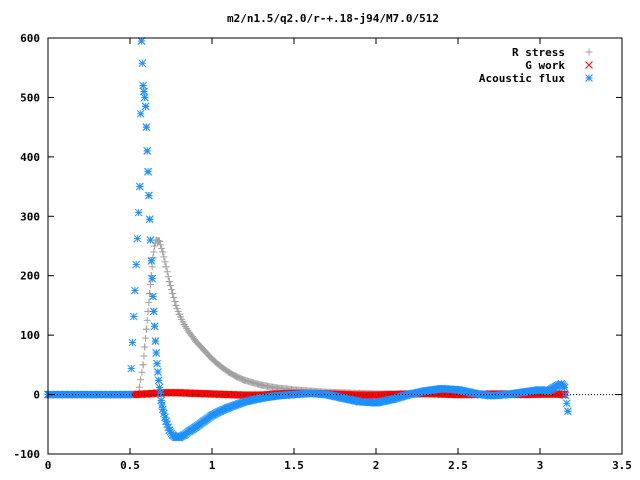  Describe the element at coordinates (30, 216) in the screenshot. I see `y-tick-label: 300` at that location.